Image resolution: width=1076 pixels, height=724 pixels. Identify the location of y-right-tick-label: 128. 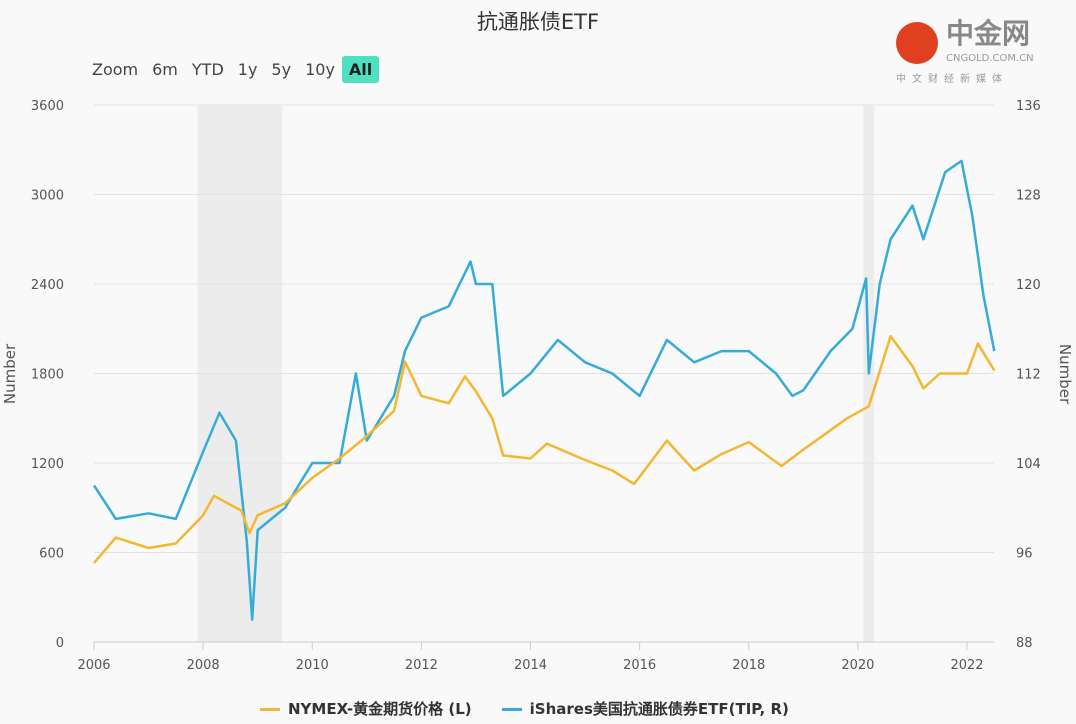
(1028, 196).